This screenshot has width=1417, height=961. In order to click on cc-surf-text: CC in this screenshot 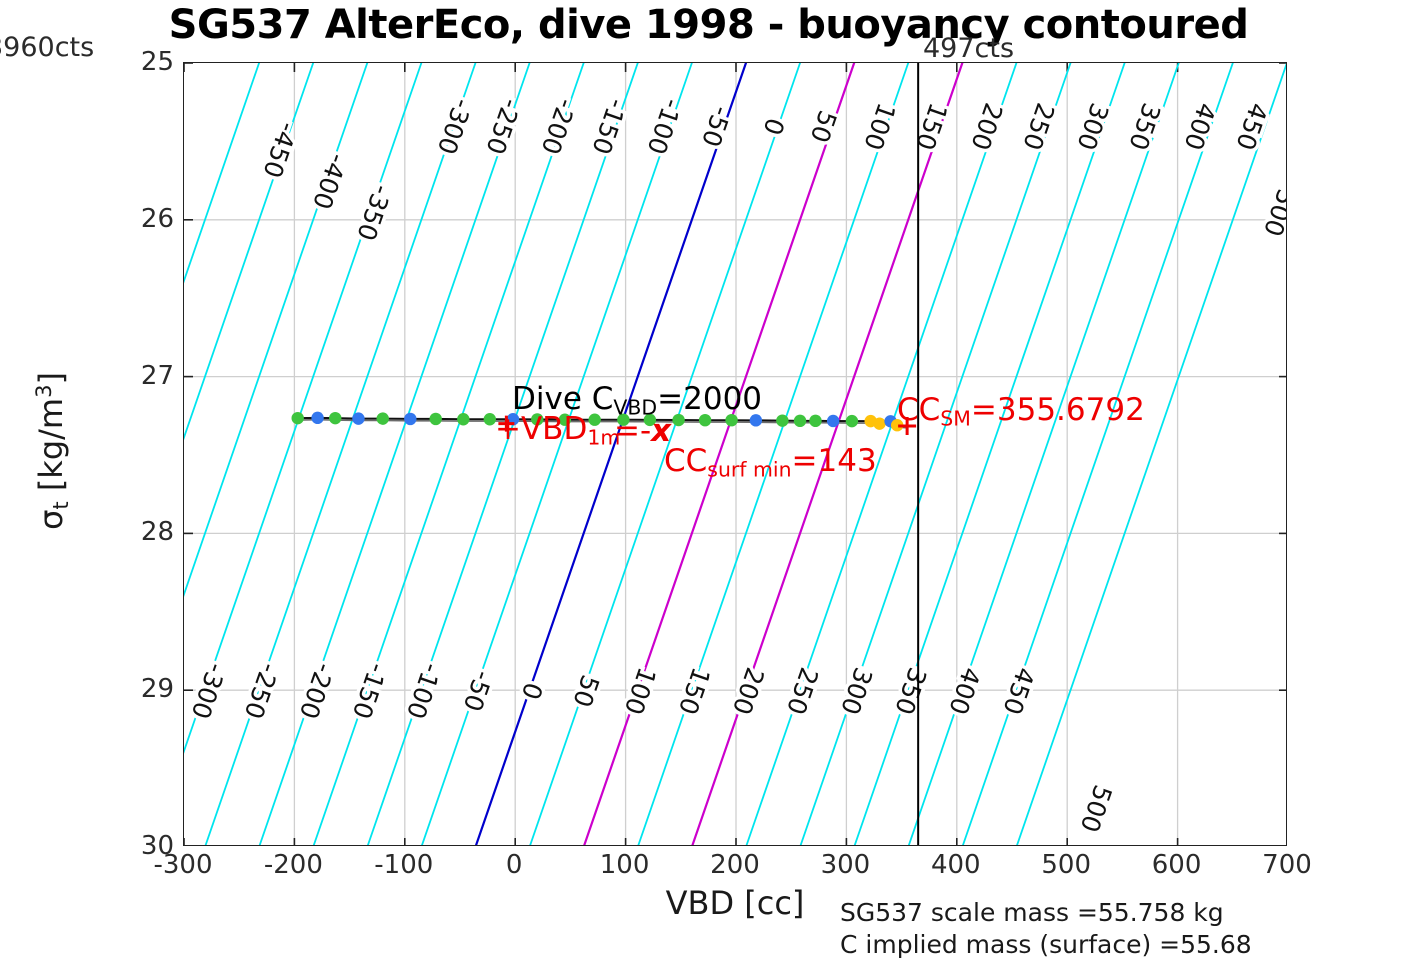, I will do `click(686, 461)`.